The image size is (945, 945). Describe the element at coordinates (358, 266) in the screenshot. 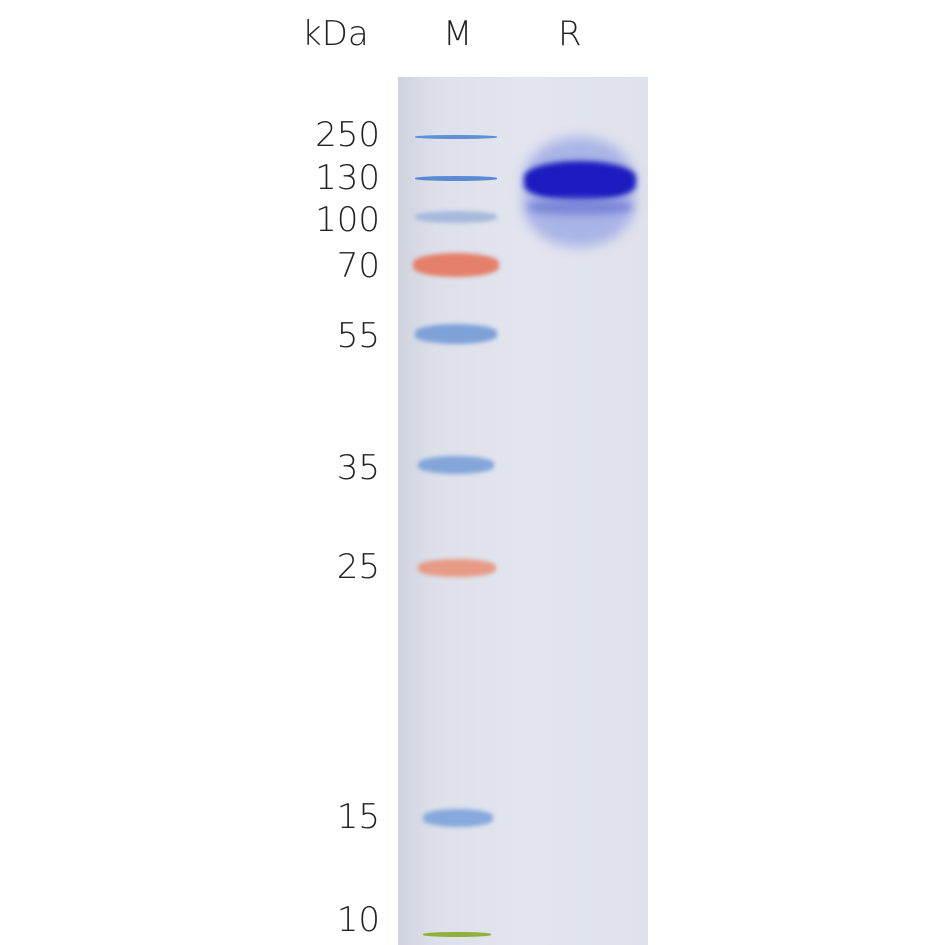

I see `mw-label-70: 70` at that location.